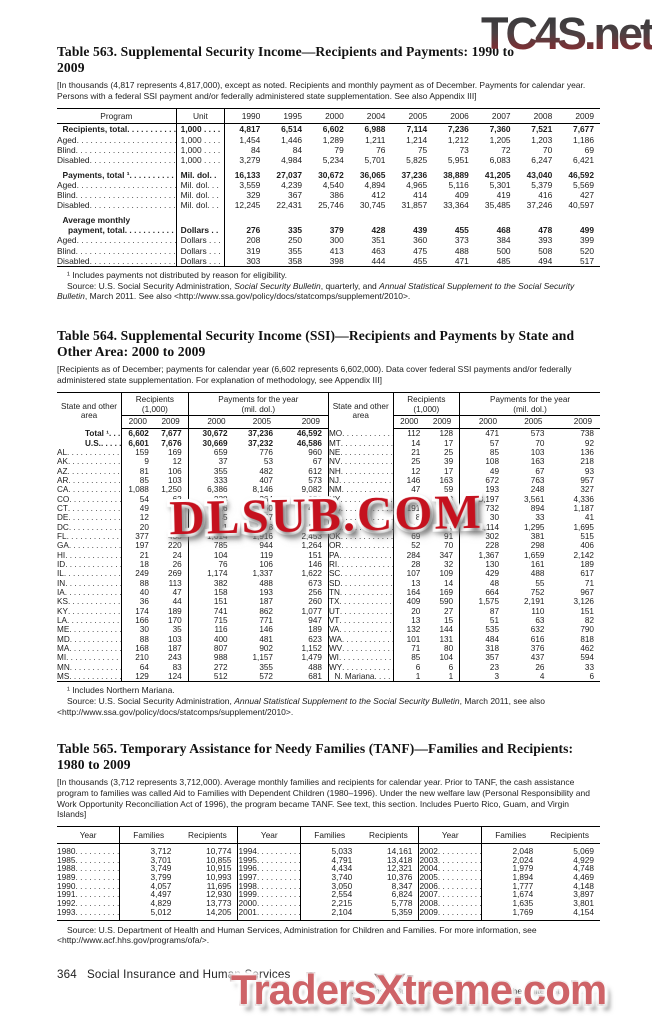 The image size is (652, 1024). I want to click on label-text: 1998, so click(247, 886).